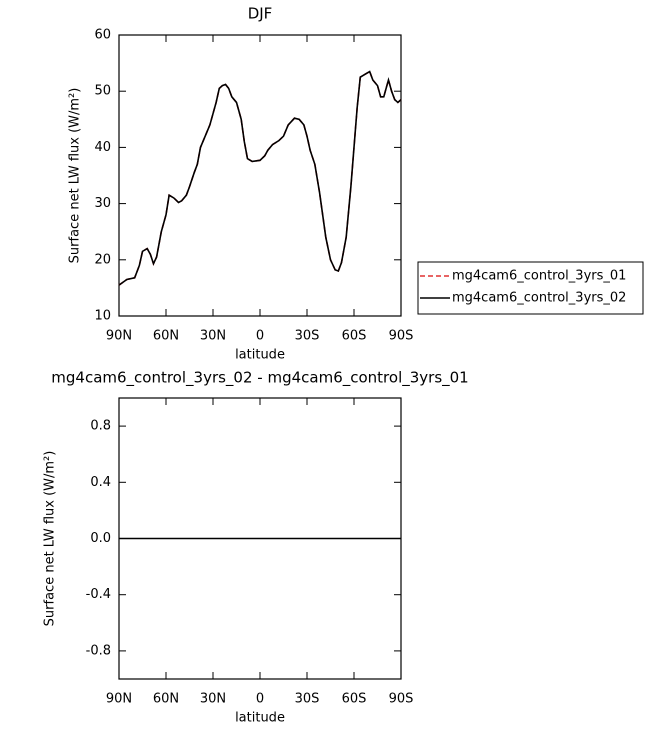  I want to click on y-tick-label: 30, so click(102, 203).